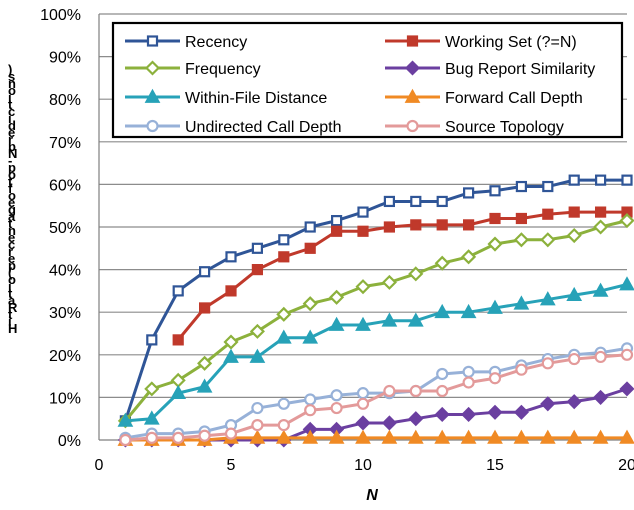 Image resolution: width=634 pixels, height=510 pixels. I want to click on y-axis-title-char: p, so click(12, 146).